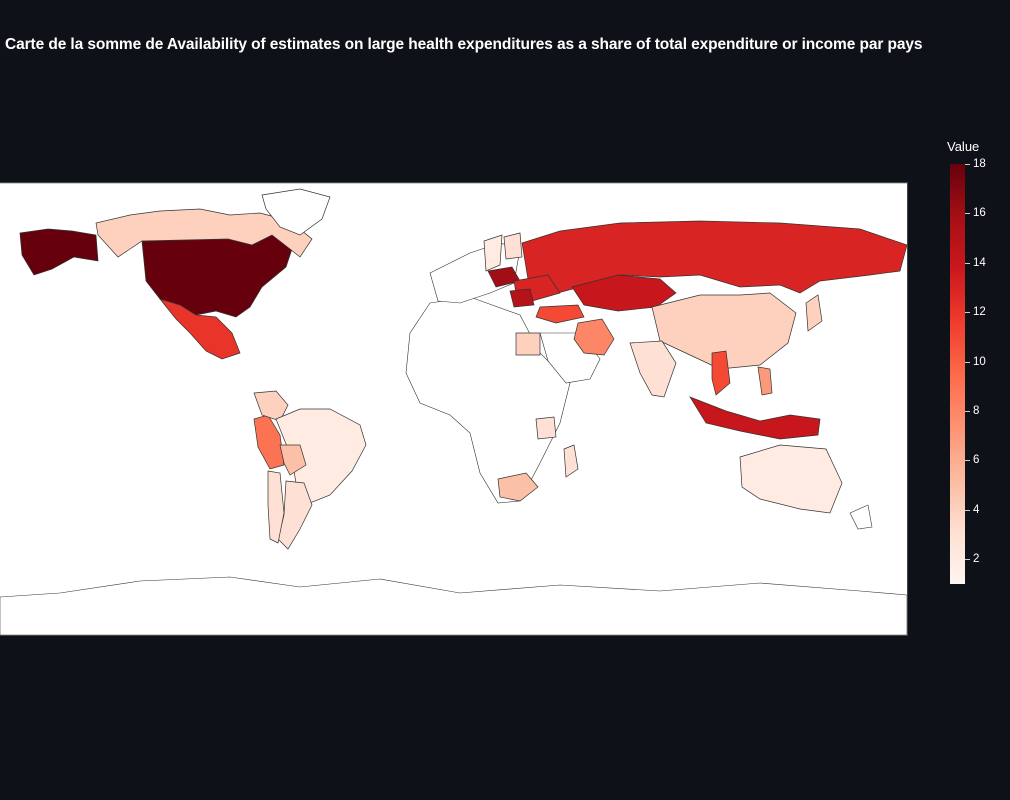 Image resolution: width=1010 pixels, height=800 pixels. Describe the element at coordinates (979, 164) in the screenshot. I see `colorbar-tick-label: 18` at that location.